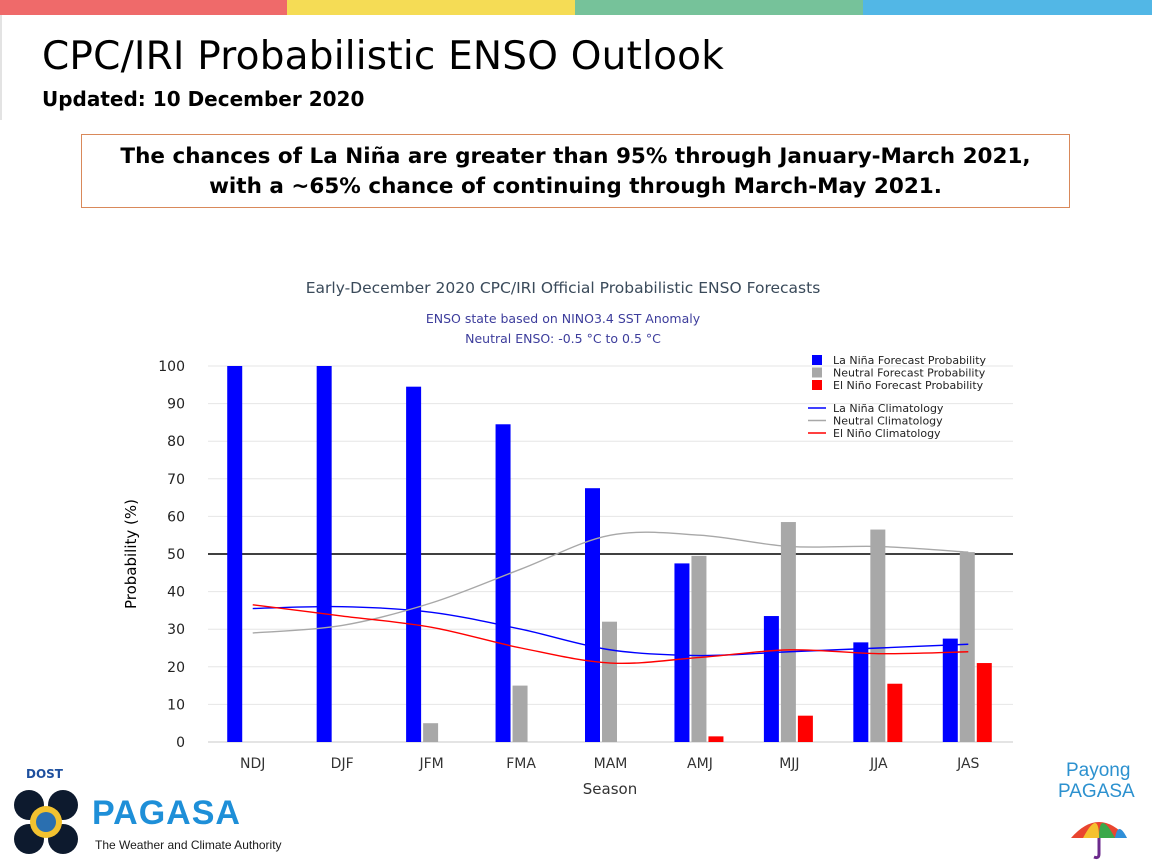 The height and width of the screenshot is (864, 1152). What do you see at coordinates (610, 789) in the screenshot?
I see `x-axis-label: Season` at bounding box center [610, 789].